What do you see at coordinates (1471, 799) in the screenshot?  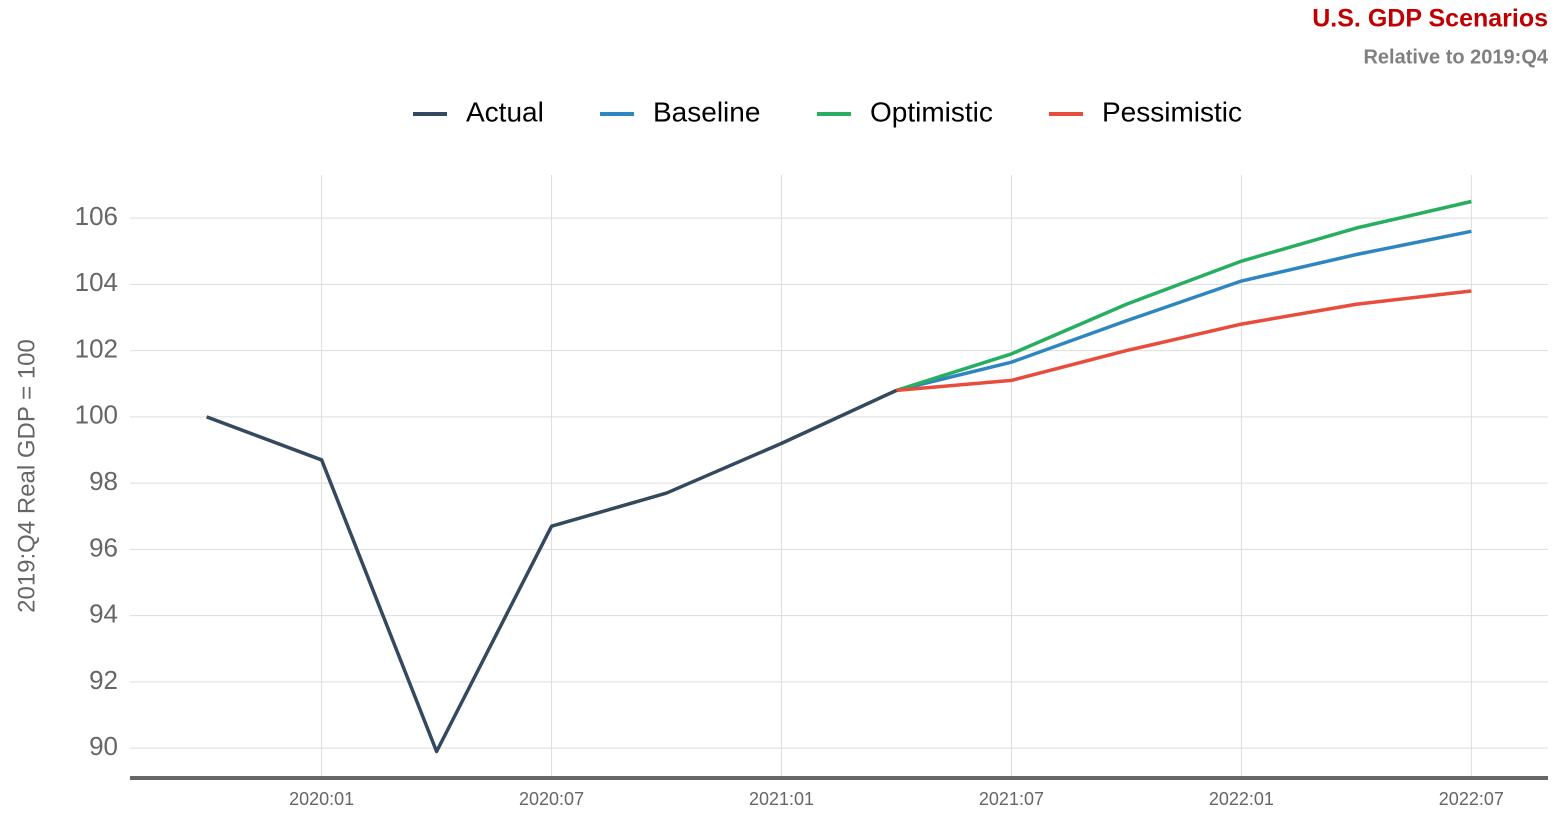 I see `x-tick-label: 2022:07` at bounding box center [1471, 799].